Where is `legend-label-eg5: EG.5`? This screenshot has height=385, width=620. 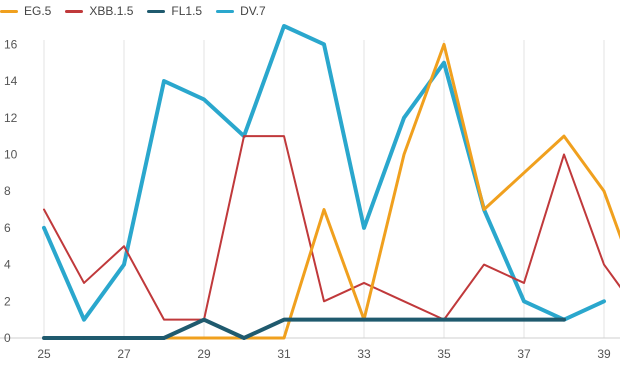
legend-label-eg5: EG.5 is located at coordinates (38, 11).